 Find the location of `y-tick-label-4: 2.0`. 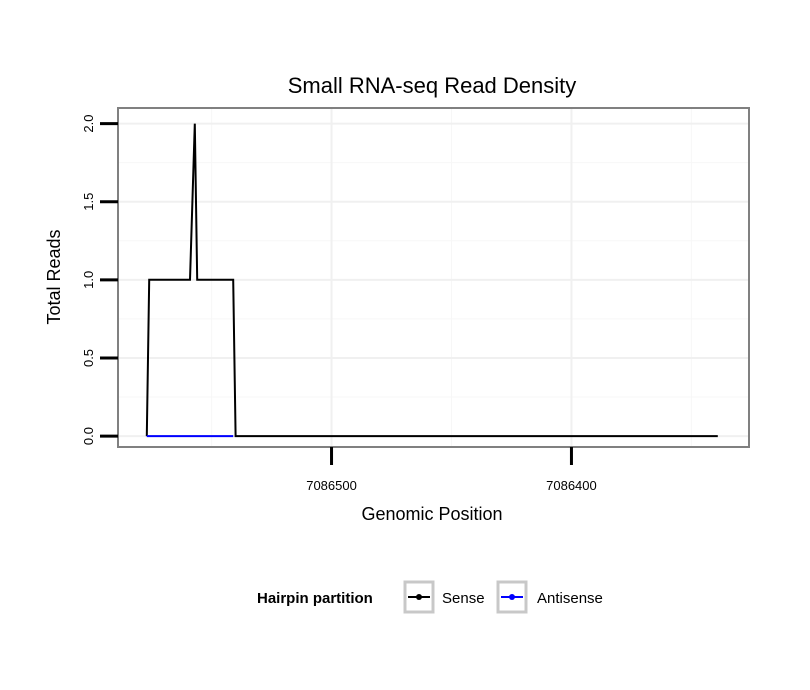

y-tick-label-4: 2.0 is located at coordinates (88, 124).